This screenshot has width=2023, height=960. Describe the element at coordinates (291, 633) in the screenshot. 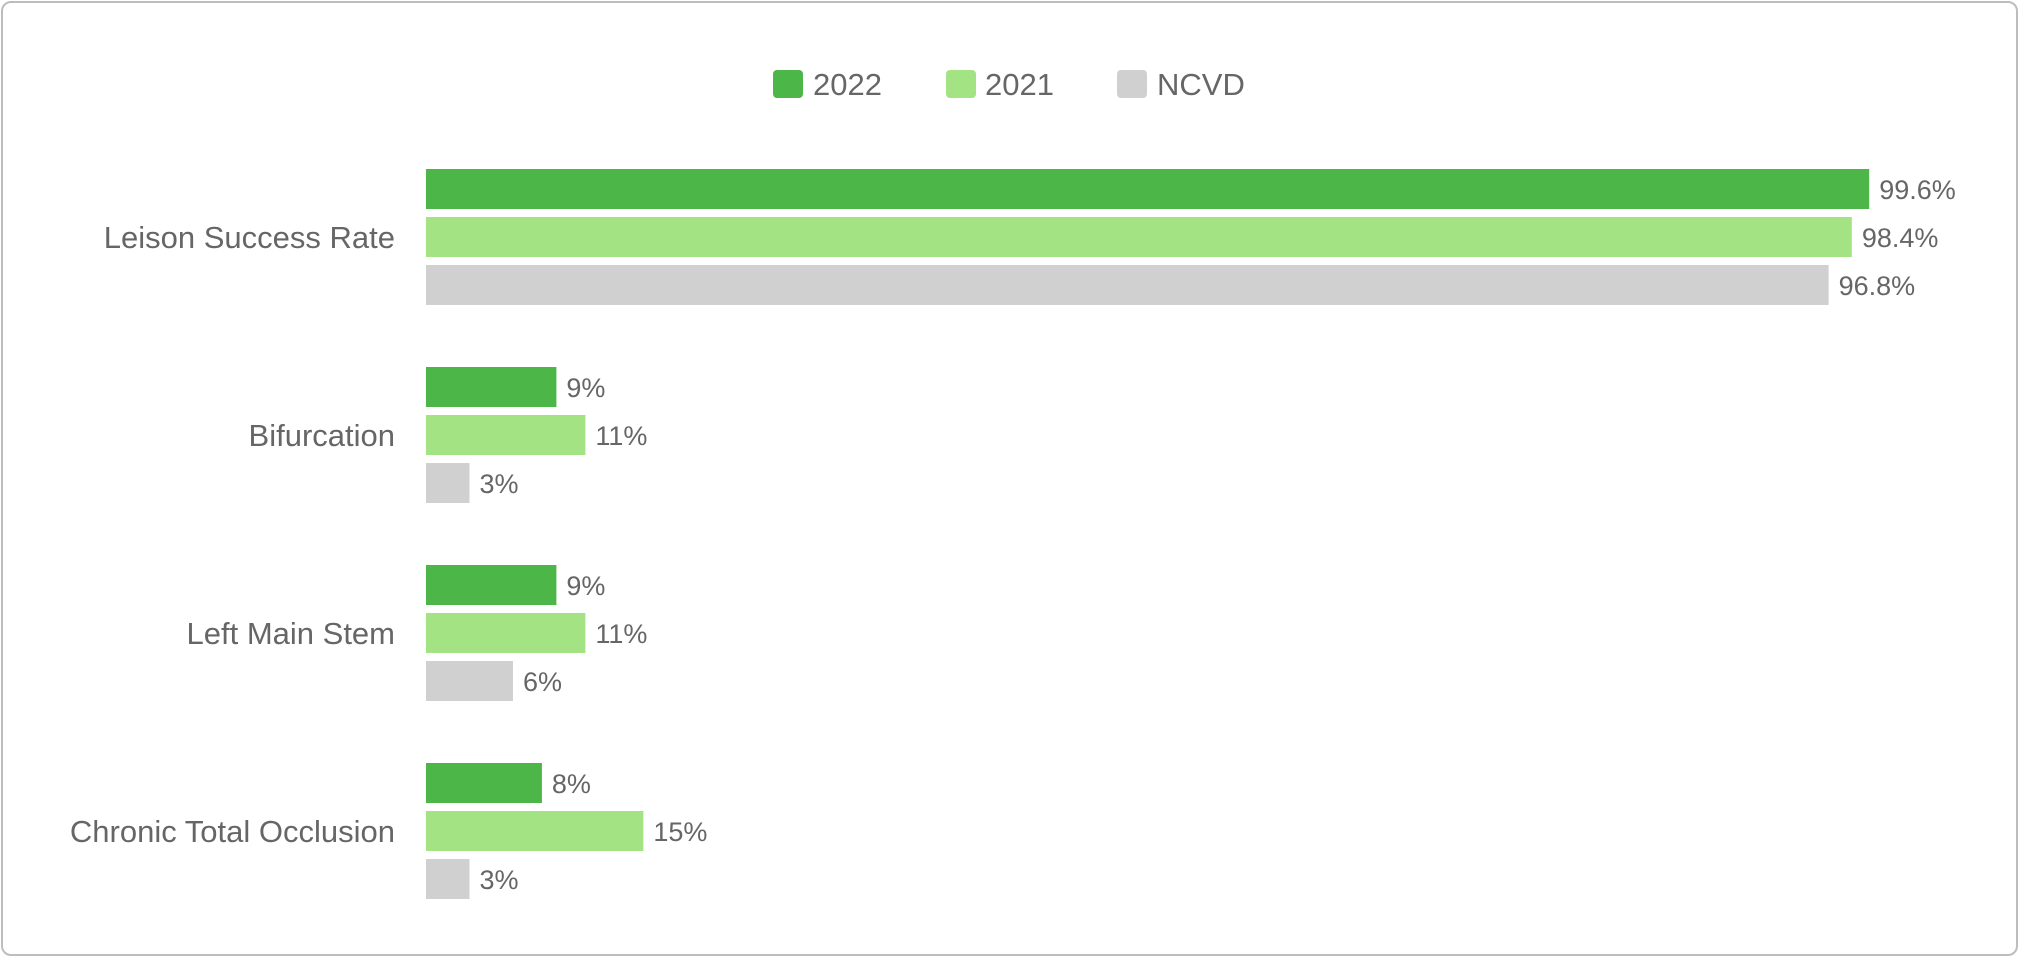

I see `category-label: Left Main Stem` at that location.